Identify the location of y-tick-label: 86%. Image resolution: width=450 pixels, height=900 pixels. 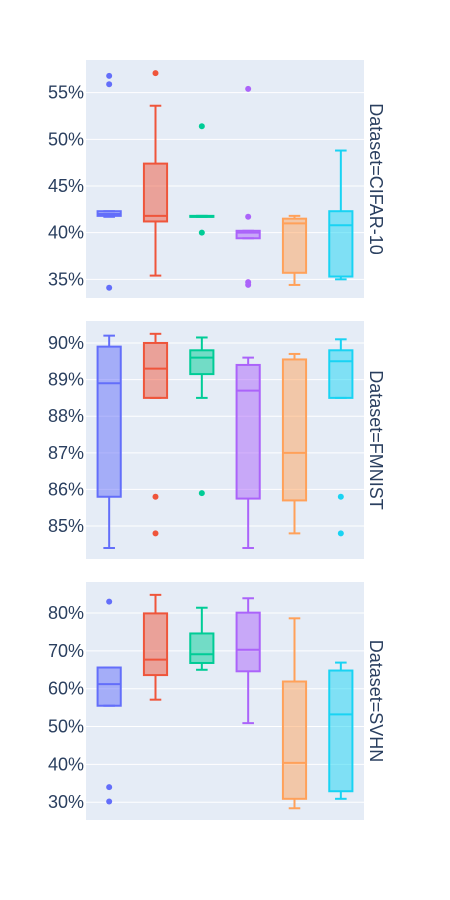
(66, 489).